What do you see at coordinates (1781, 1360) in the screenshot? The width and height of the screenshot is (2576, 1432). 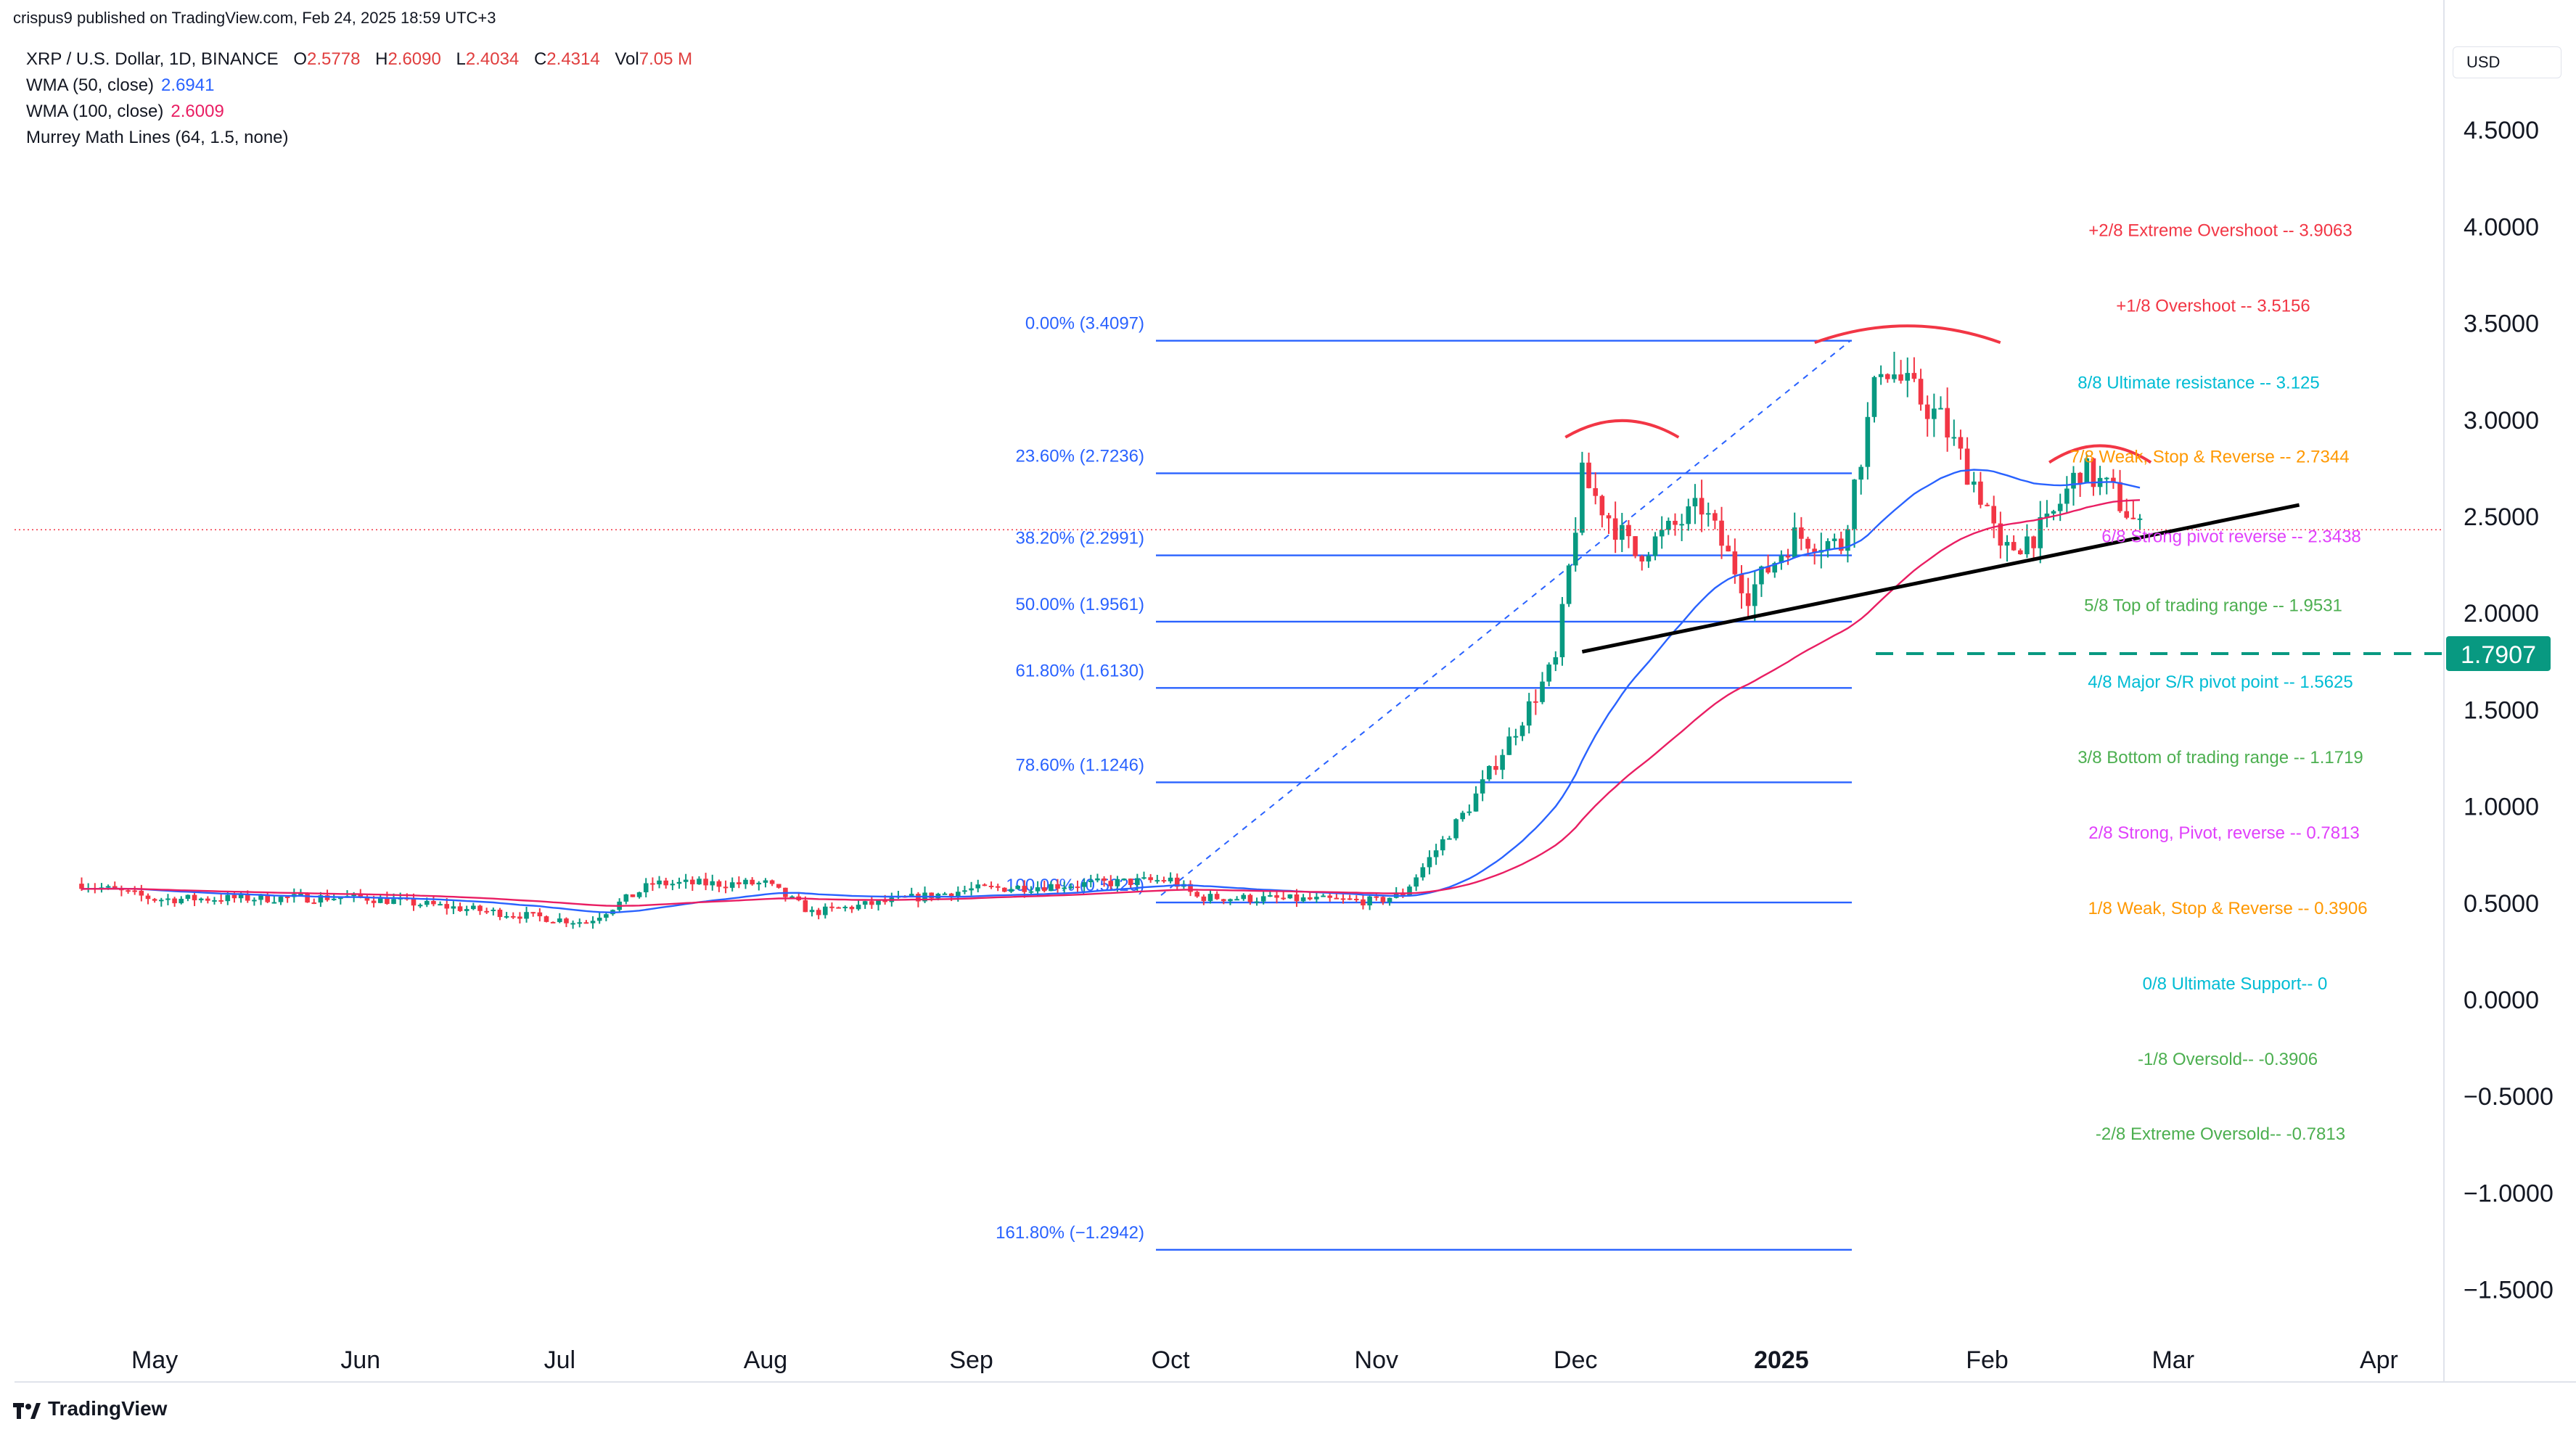 I see `x-tick-label: 2025` at bounding box center [1781, 1360].